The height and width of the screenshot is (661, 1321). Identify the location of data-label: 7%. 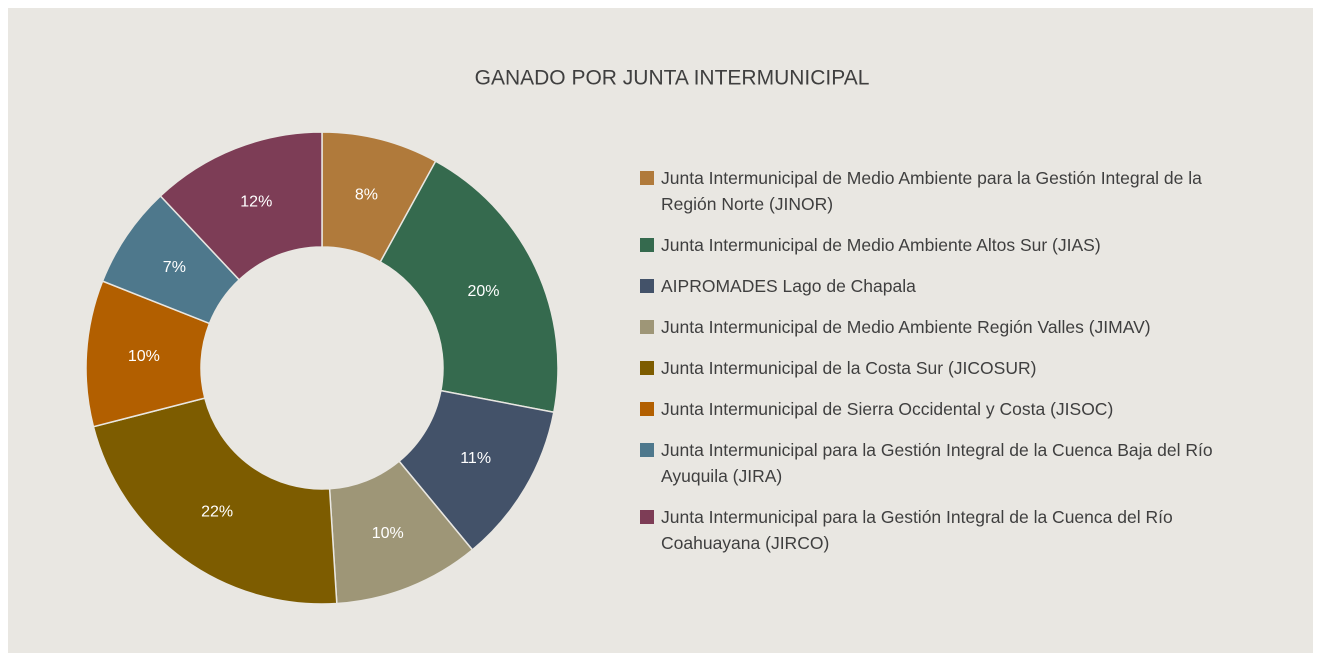
(174, 267).